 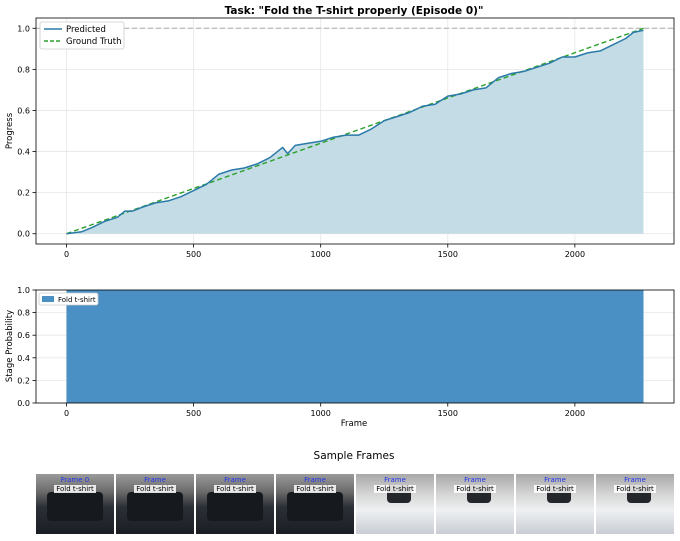 I want to click on legend-stage-swatch, so click(x=48, y=299).